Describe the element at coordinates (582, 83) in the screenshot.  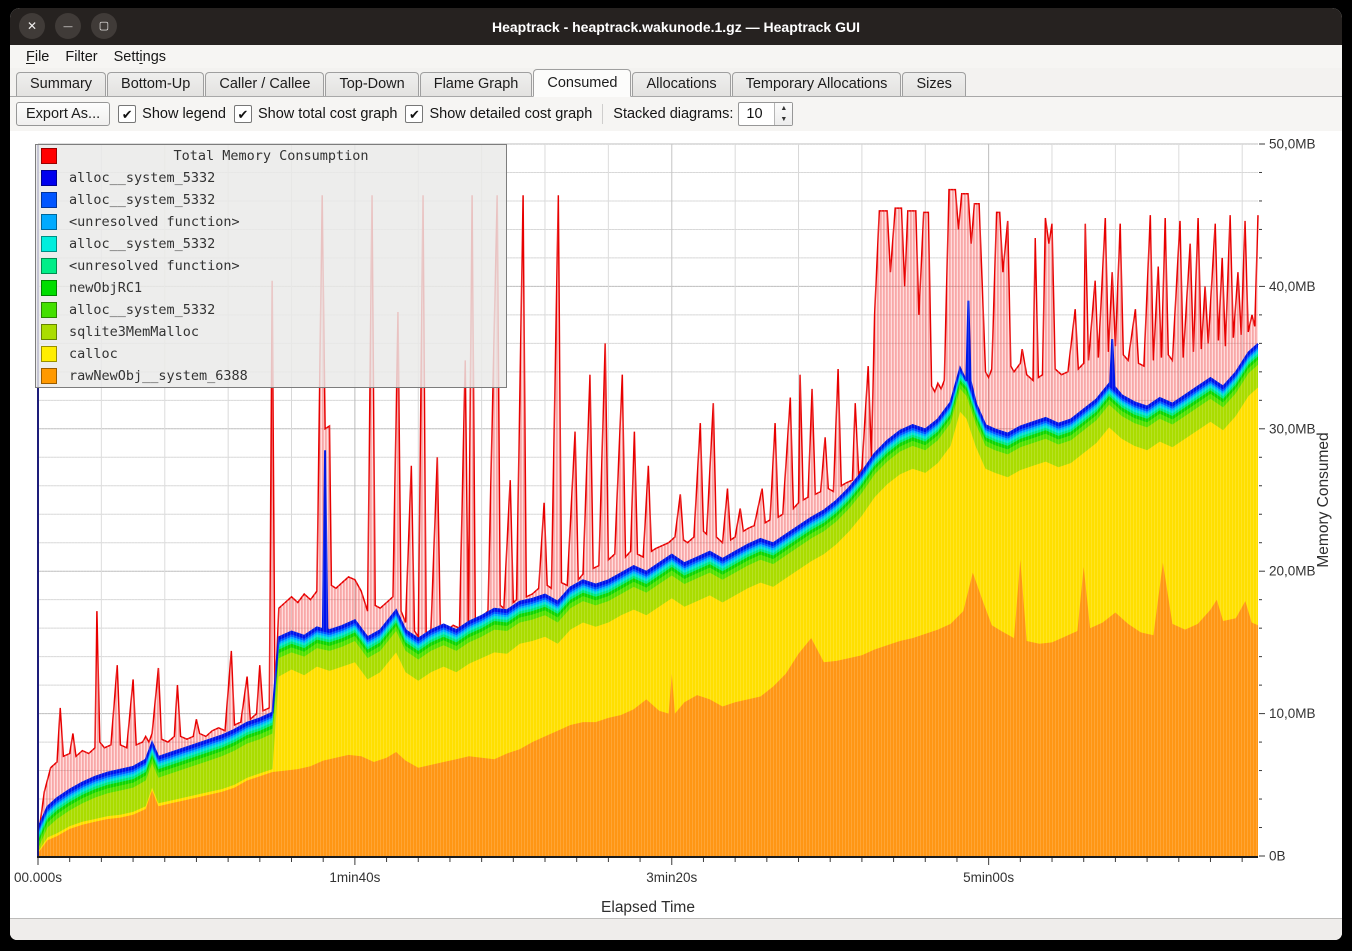
I see `tab-consumed: Consumed` at that location.